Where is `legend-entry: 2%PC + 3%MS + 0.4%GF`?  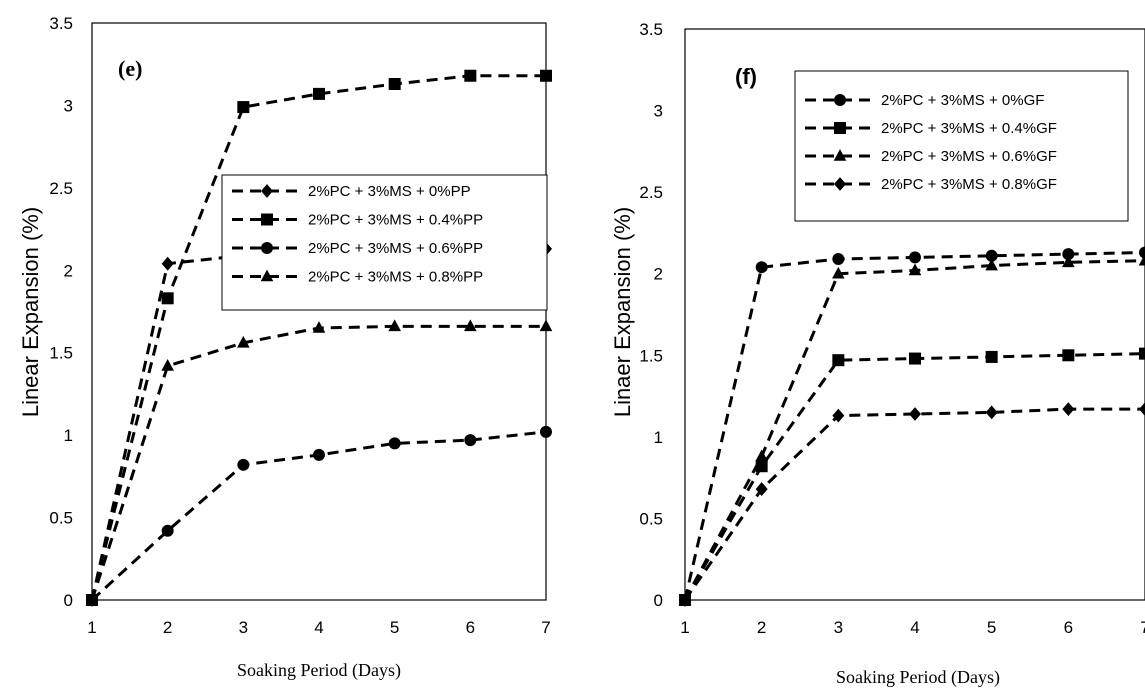
legend-entry: 2%PC + 3%MS + 0.4%GF is located at coordinates (969, 128).